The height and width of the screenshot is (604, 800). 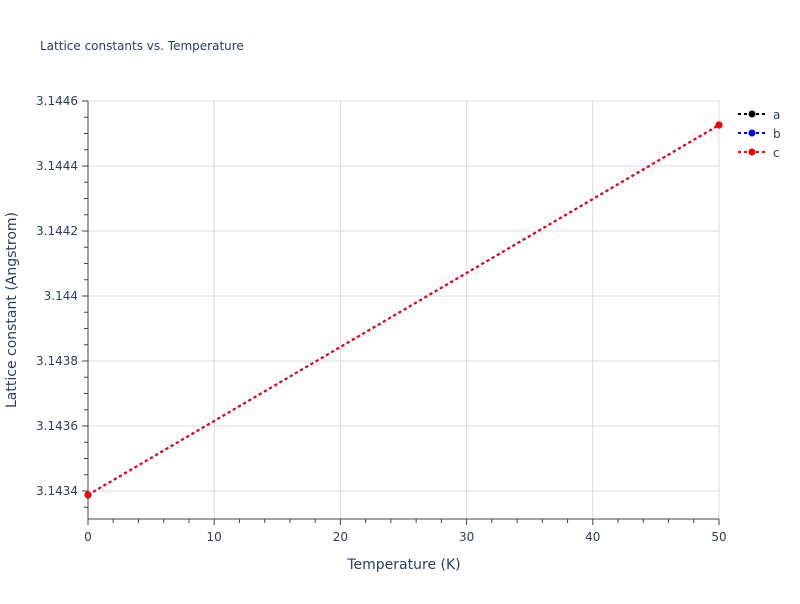 I want to click on y-tick-label: 3.144, so click(x=61, y=296).